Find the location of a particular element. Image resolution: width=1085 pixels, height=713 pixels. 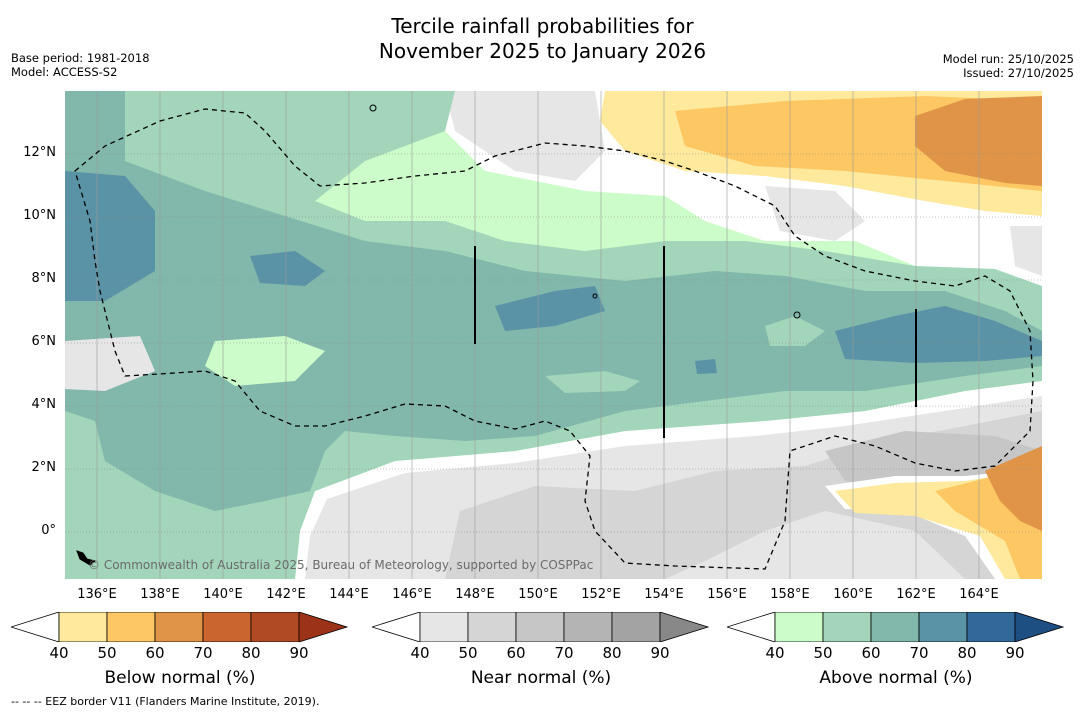

colorbar-below-label: Below normal (%) is located at coordinates (180, 678).